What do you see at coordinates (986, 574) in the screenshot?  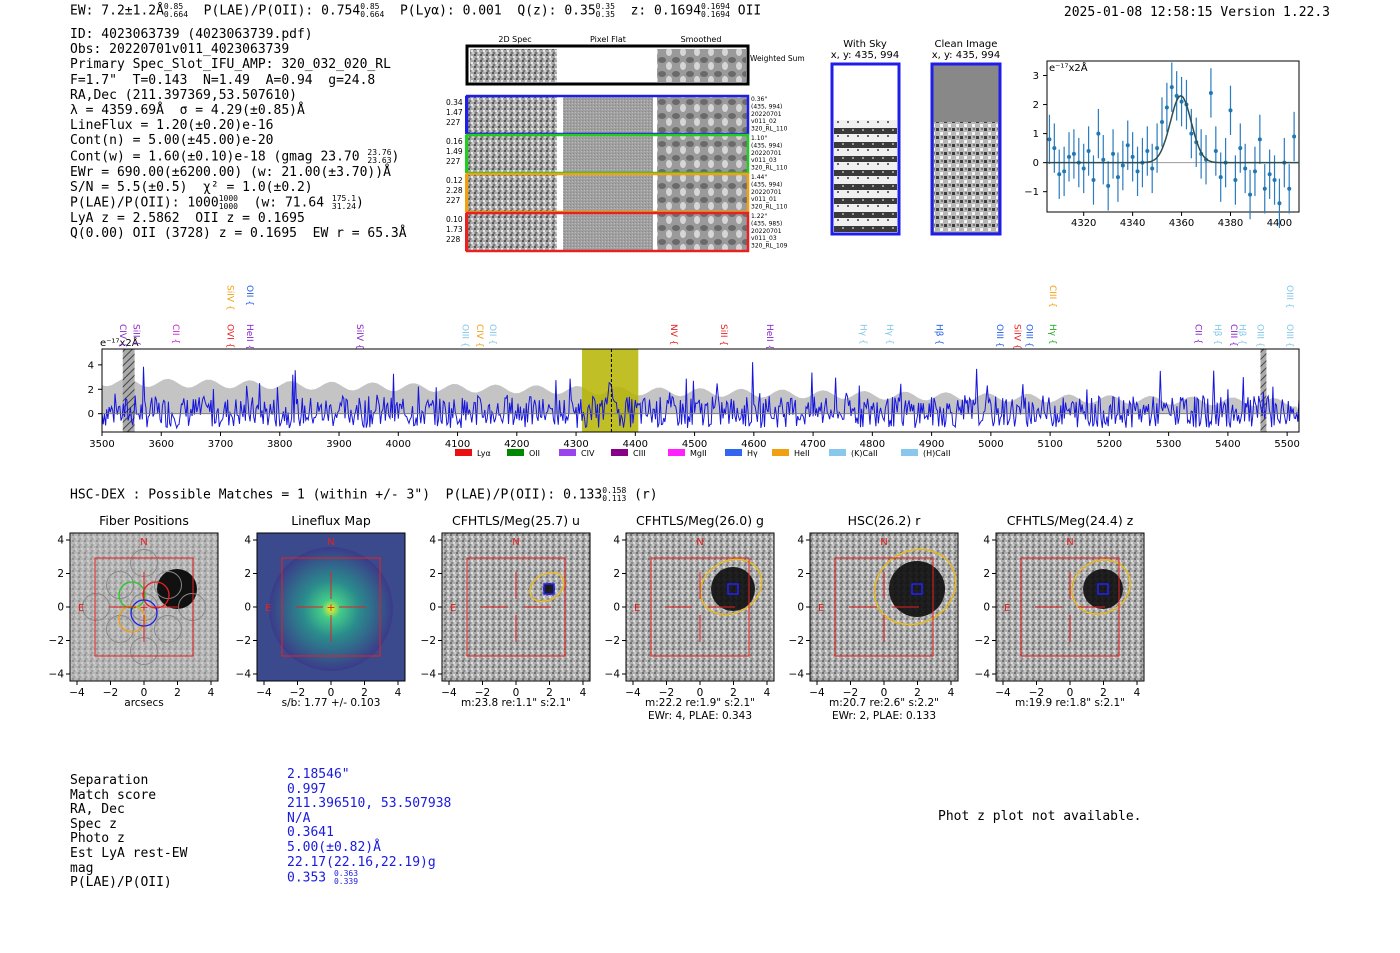 I see `panel-ytick-label: 2` at bounding box center [986, 574].